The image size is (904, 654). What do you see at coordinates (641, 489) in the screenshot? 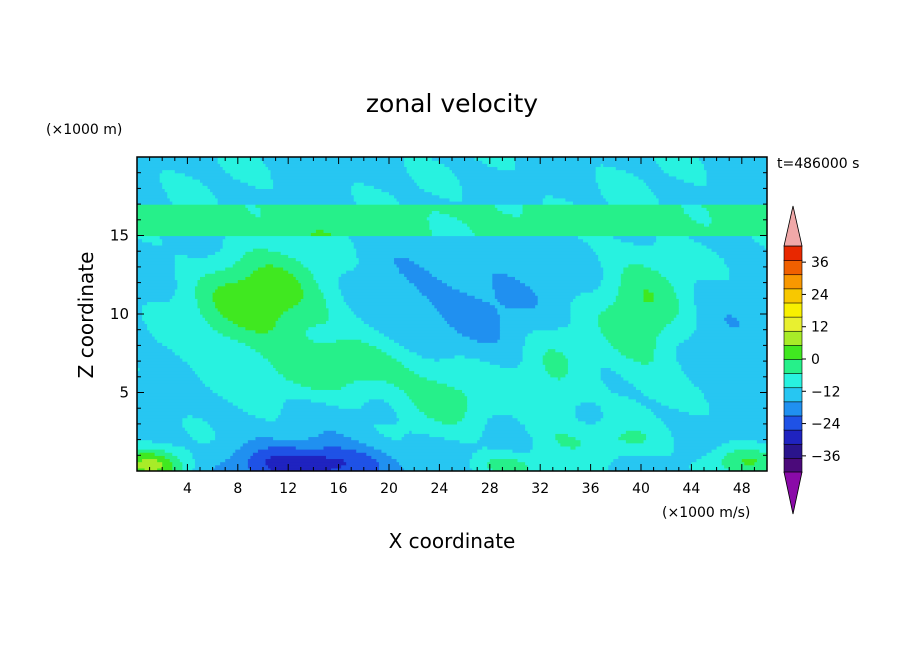
I see `x-tick-label: 40` at bounding box center [641, 489].